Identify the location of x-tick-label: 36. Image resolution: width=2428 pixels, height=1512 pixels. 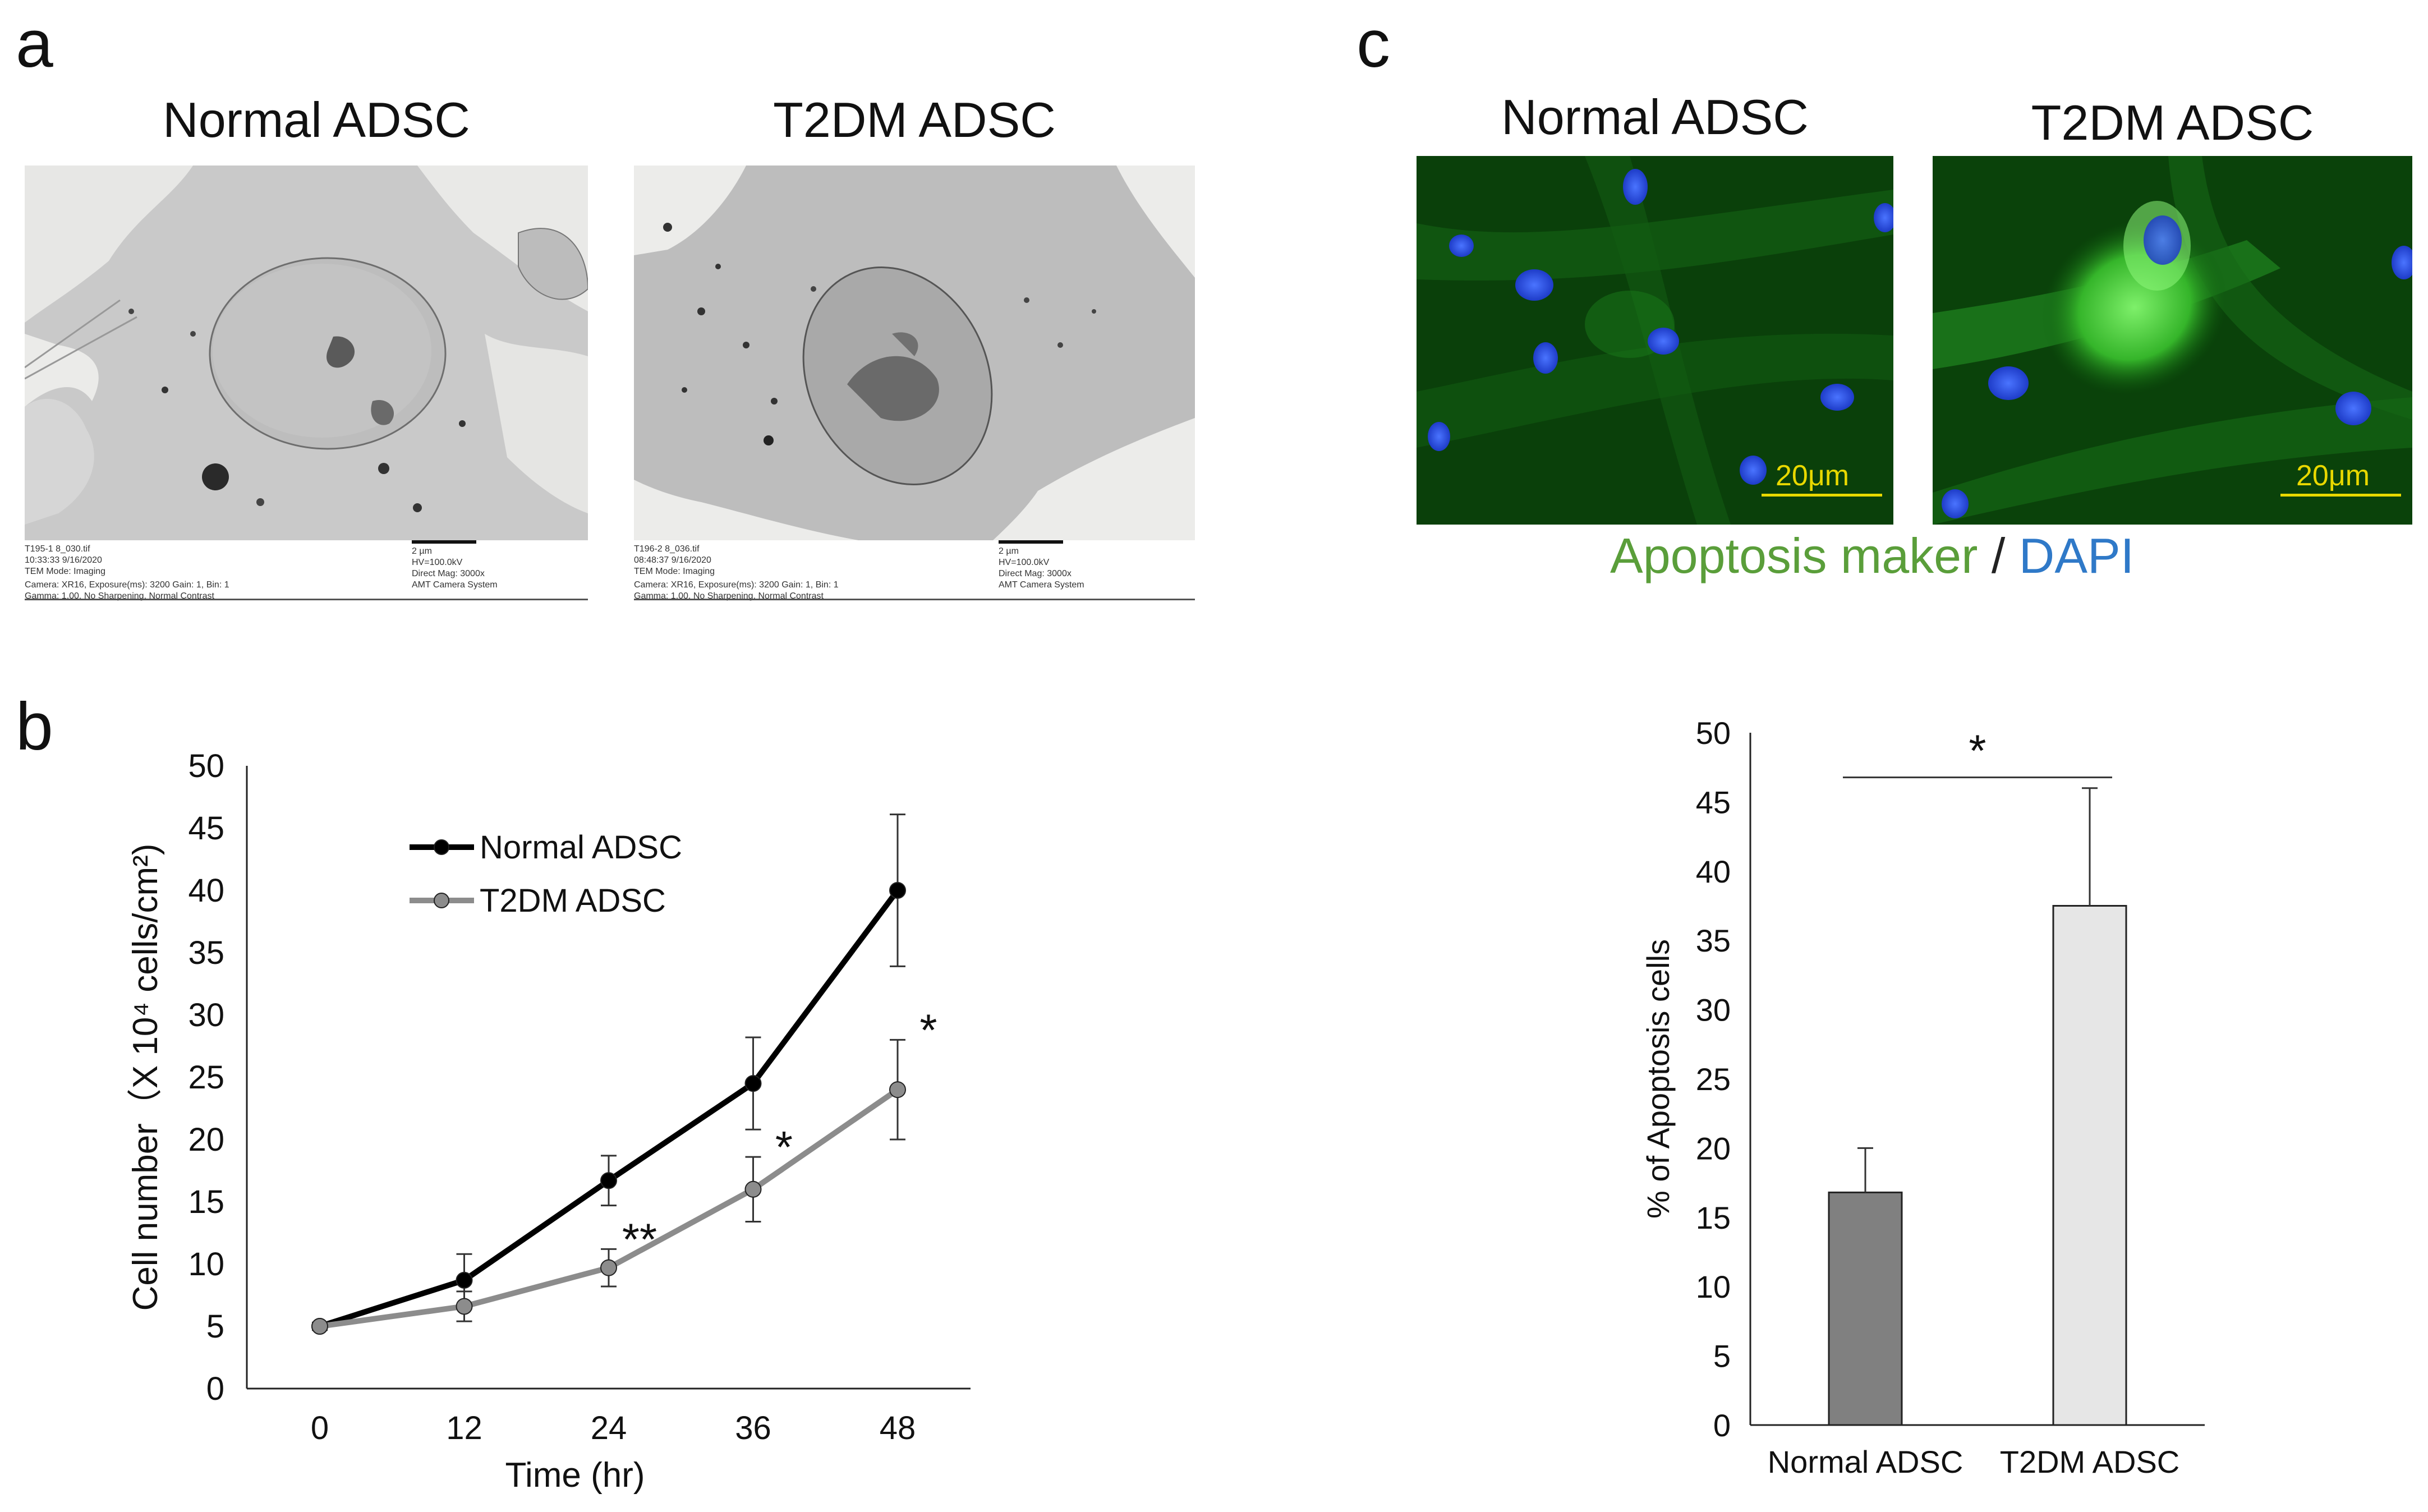
(753, 1428).